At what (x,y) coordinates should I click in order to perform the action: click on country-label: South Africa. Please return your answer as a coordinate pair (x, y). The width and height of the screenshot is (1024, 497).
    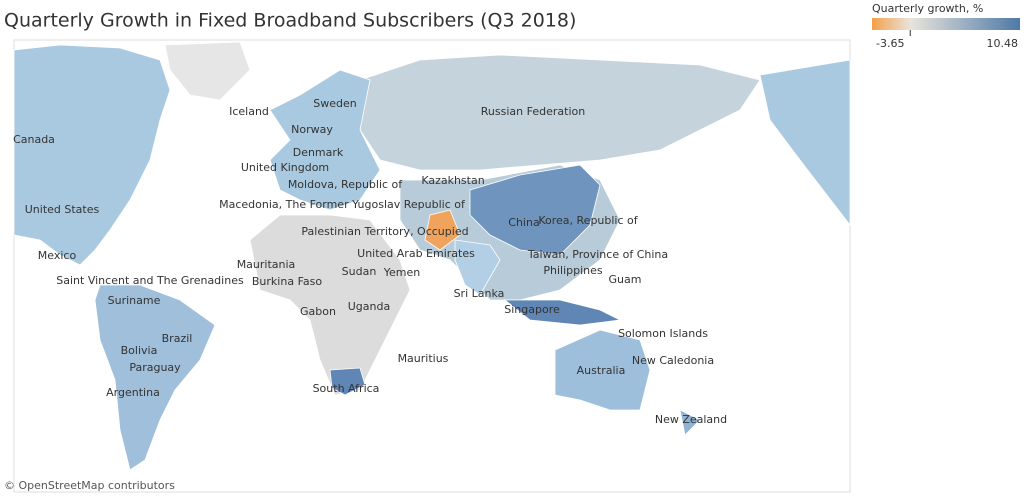
    Looking at the image, I should click on (346, 388).